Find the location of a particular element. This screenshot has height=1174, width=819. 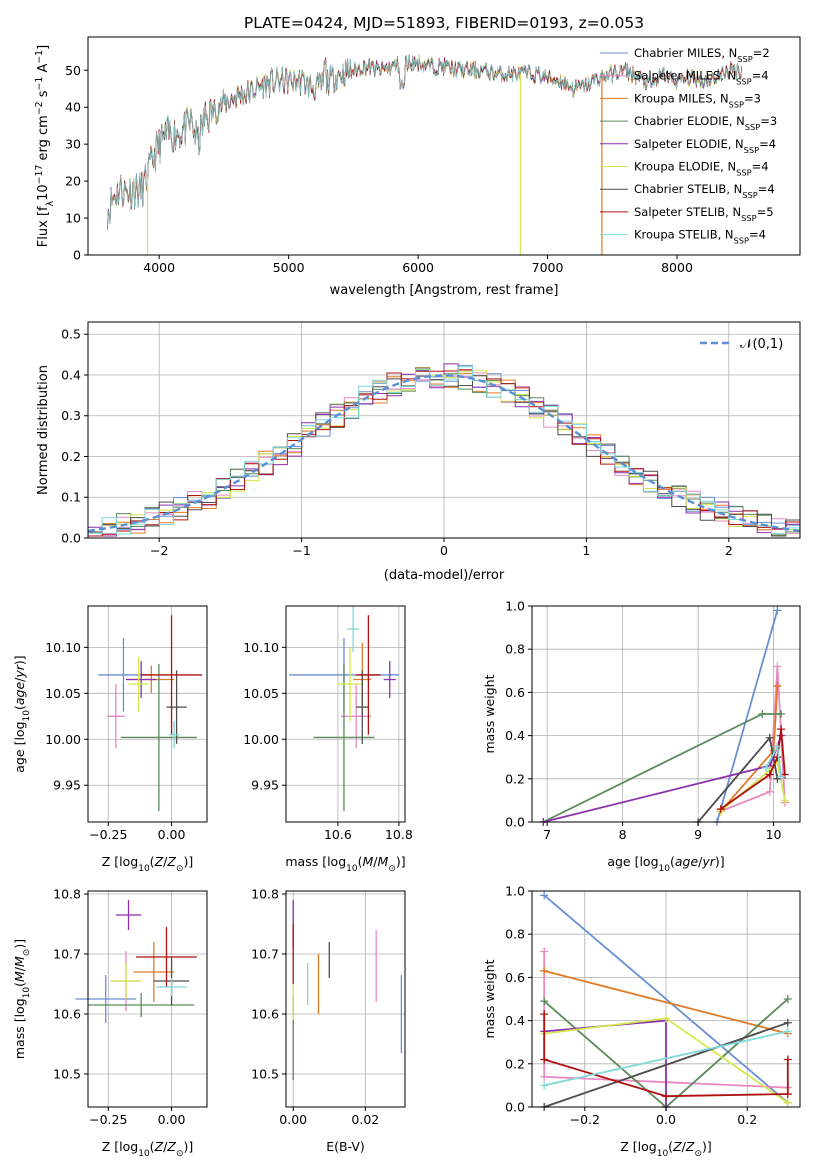

legend-entry: Kroupa MILES, NSSP=3 is located at coordinates (697, 100).